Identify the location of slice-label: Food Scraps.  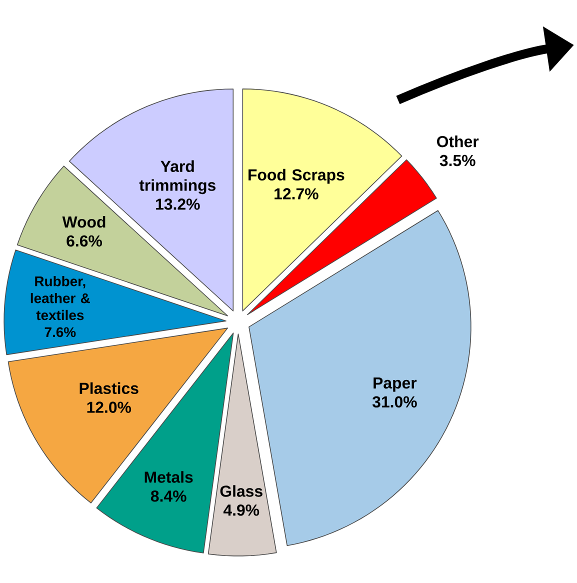
(296, 176).